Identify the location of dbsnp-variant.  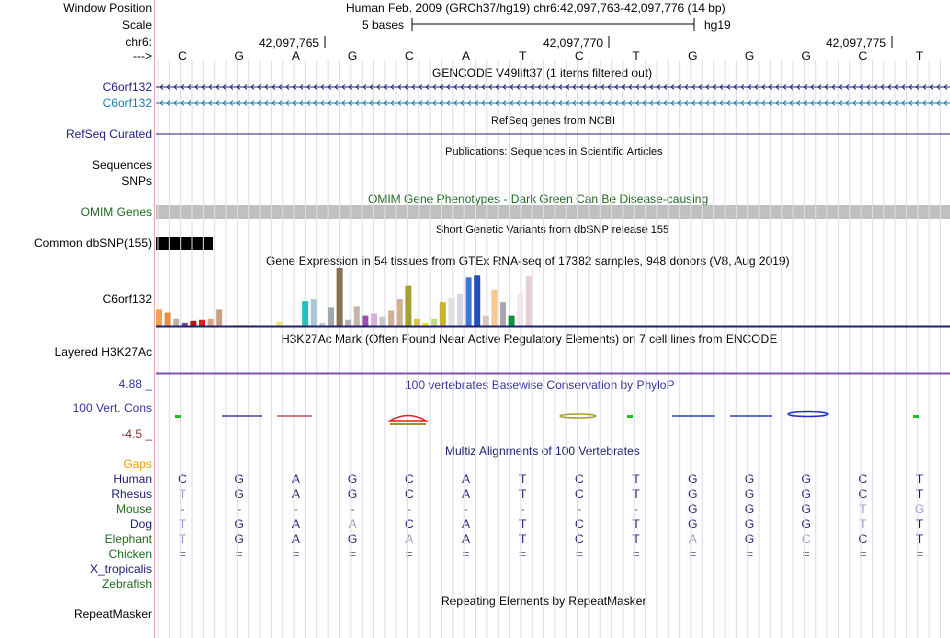
(184, 243).